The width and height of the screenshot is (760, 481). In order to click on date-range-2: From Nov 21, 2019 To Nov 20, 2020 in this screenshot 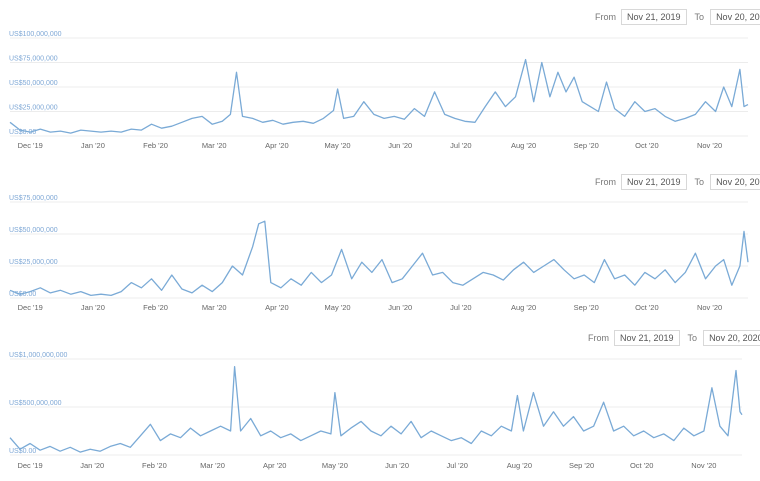, I will do `click(677, 182)`.